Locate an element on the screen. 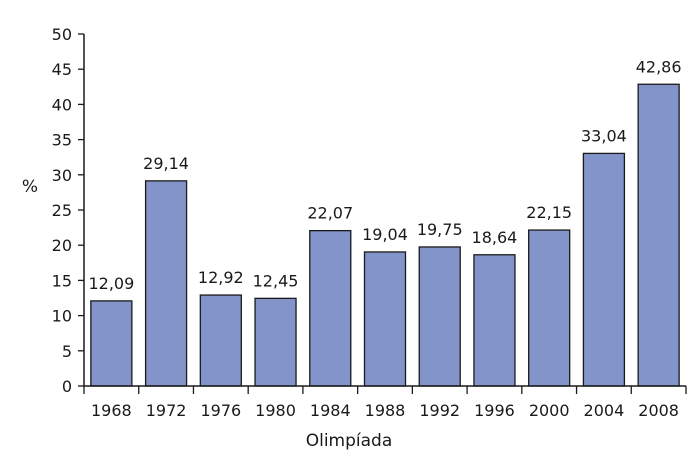 The width and height of the screenshot is (700, 466). data-label-1968: 12,09 is located at coordinates (111, 283).